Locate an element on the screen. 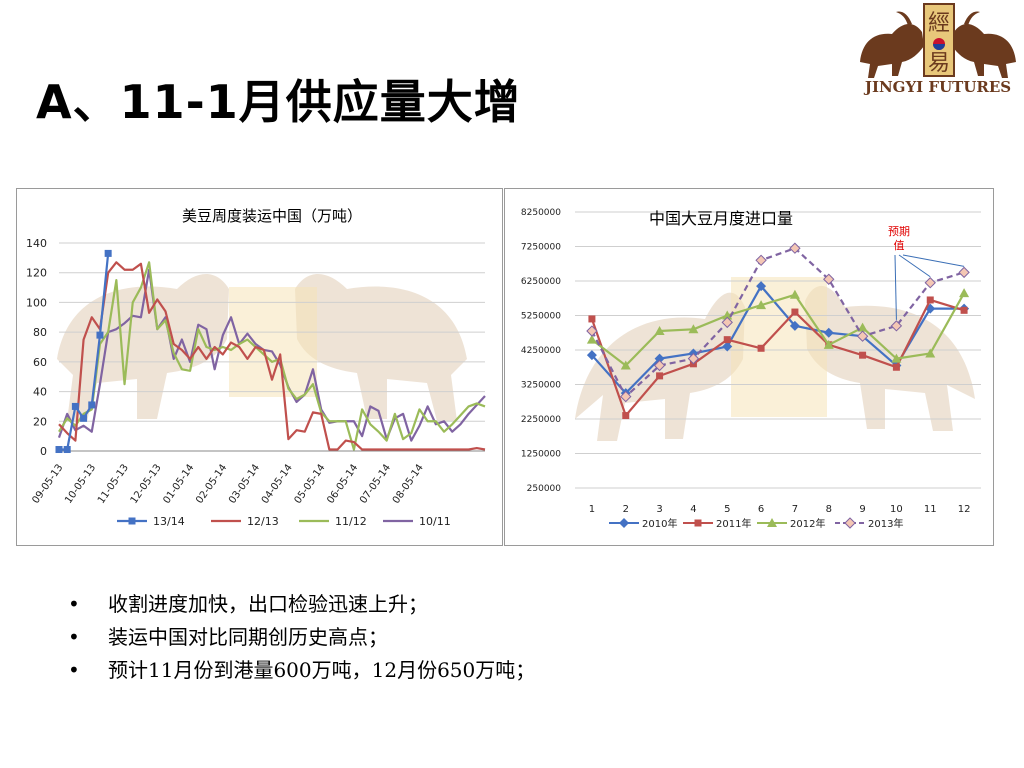 Image resolution: width=1024 pixels, height=768 pixels. chart-title: 中国大豆月度进口量 is located at coordinates (721, 218).